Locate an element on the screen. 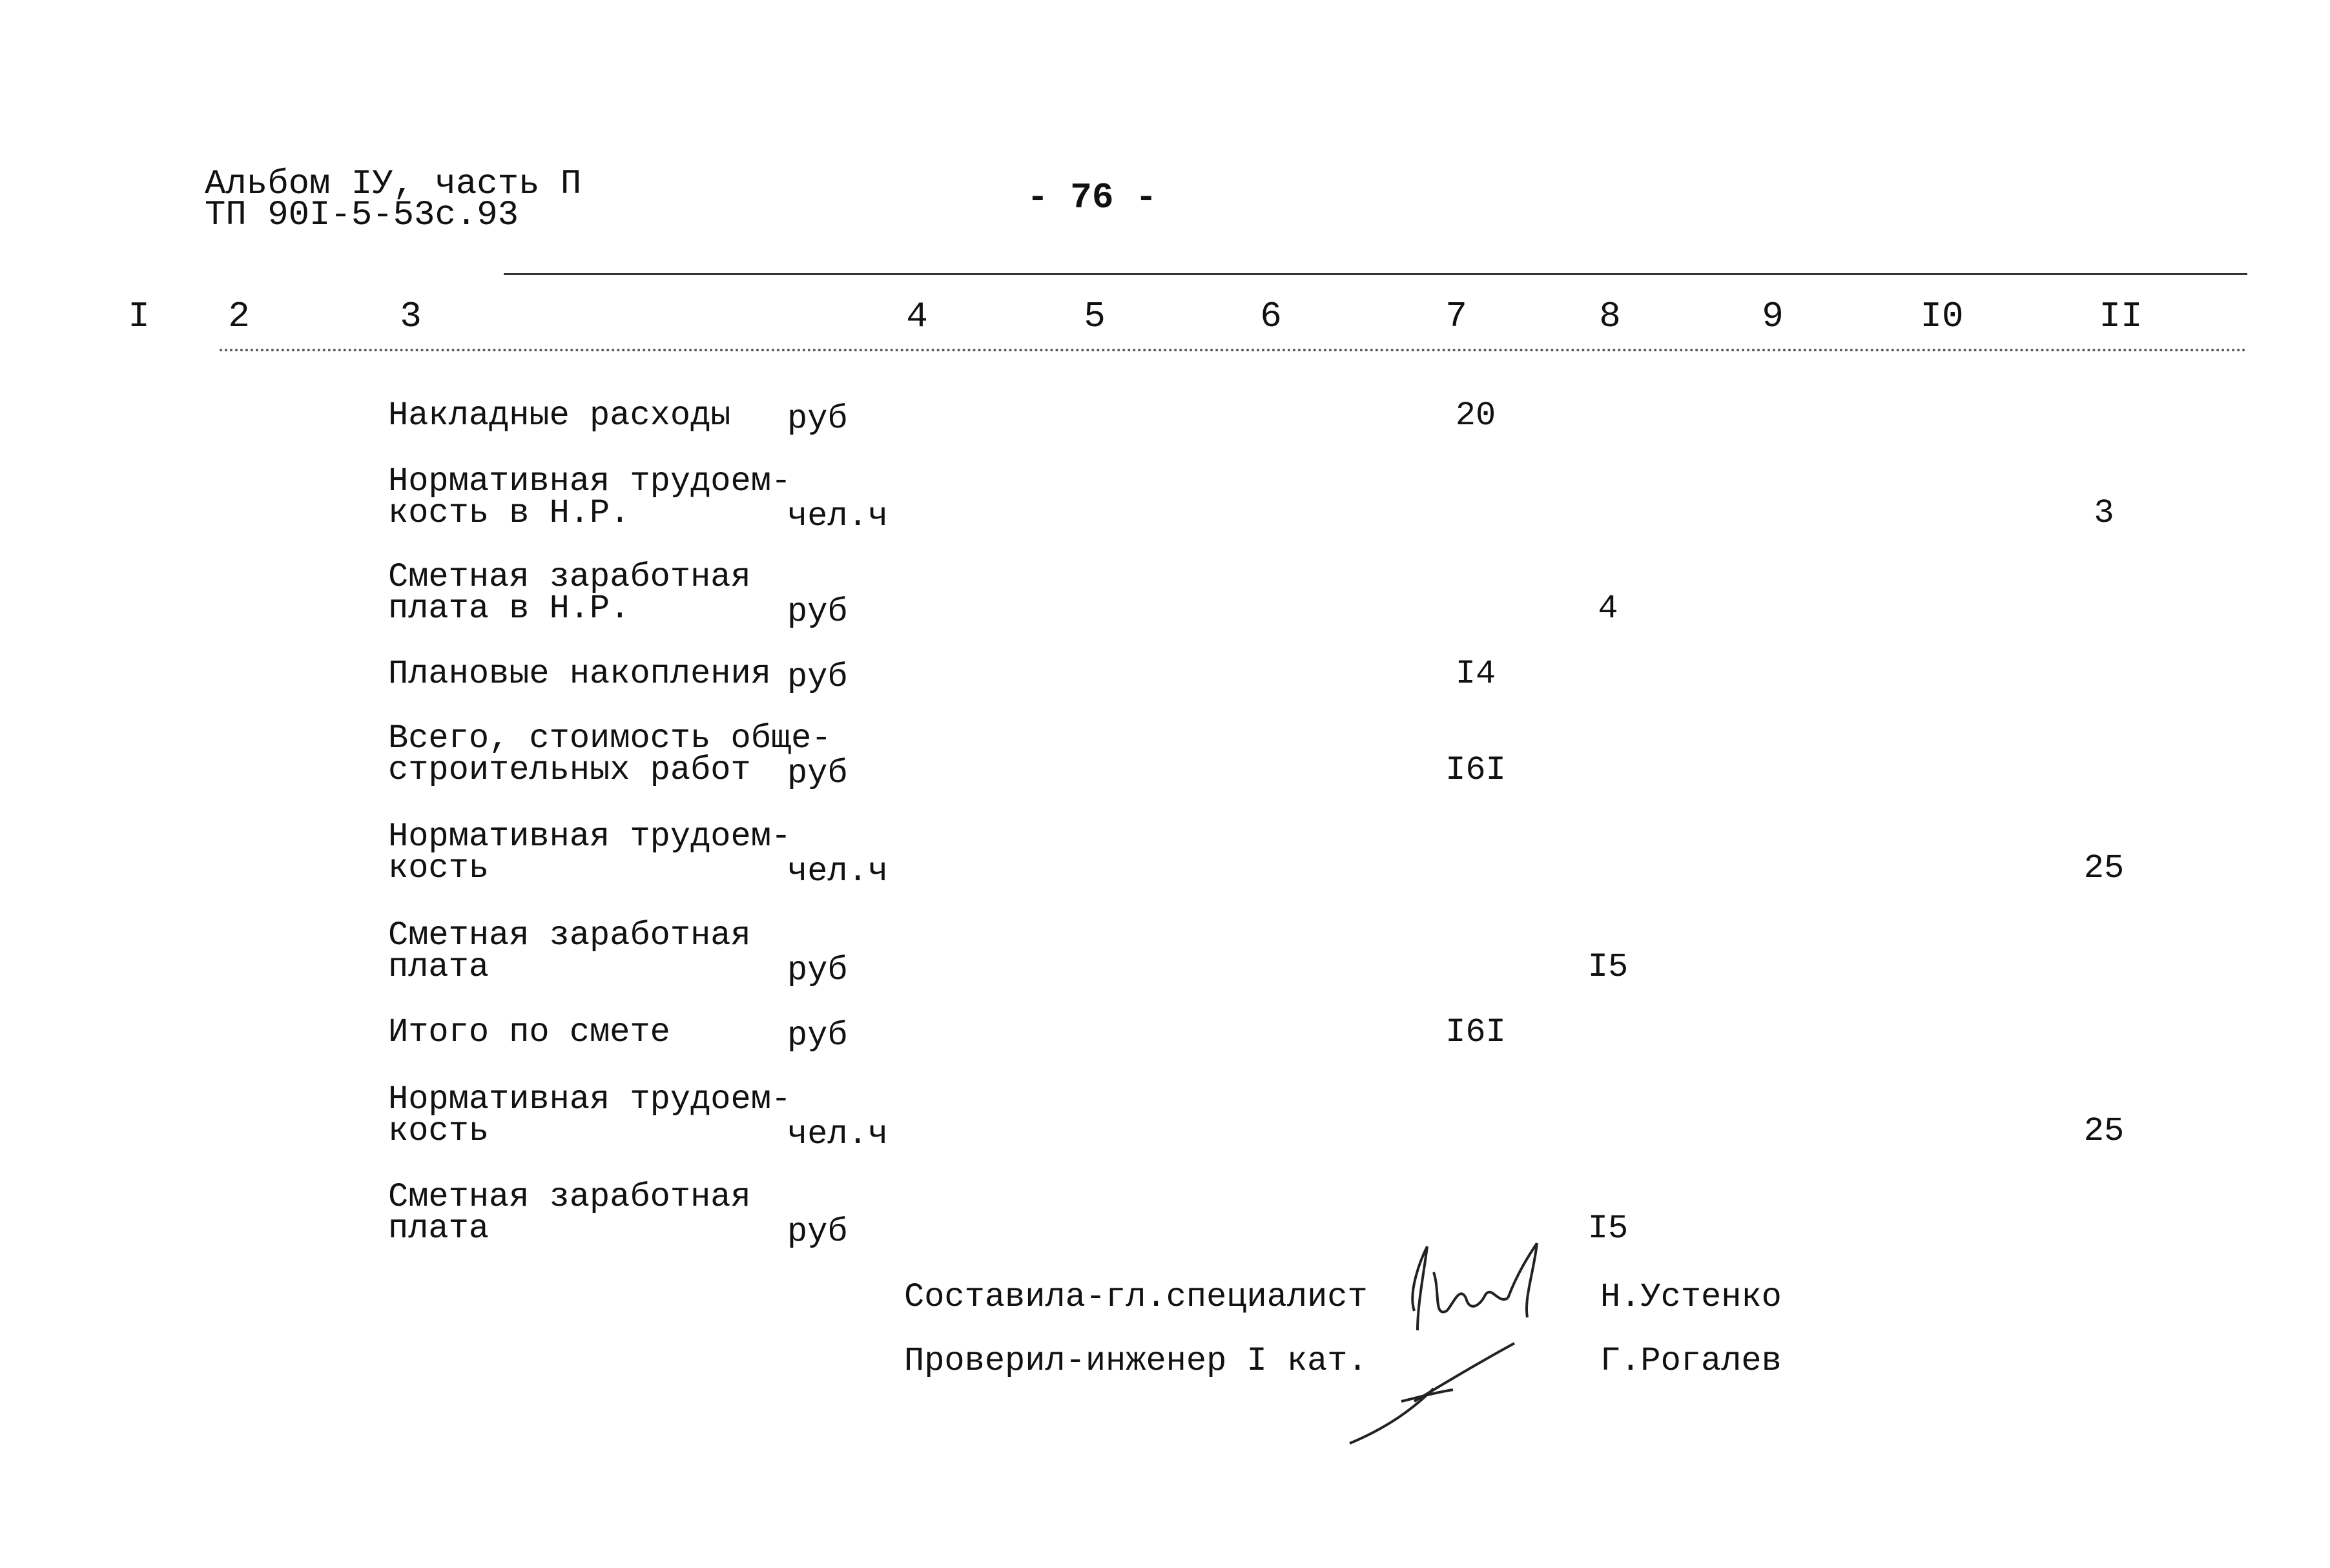 This screenshot has height=1568, width=2330. column-number: 7 is located at coordinates (1456, 316).